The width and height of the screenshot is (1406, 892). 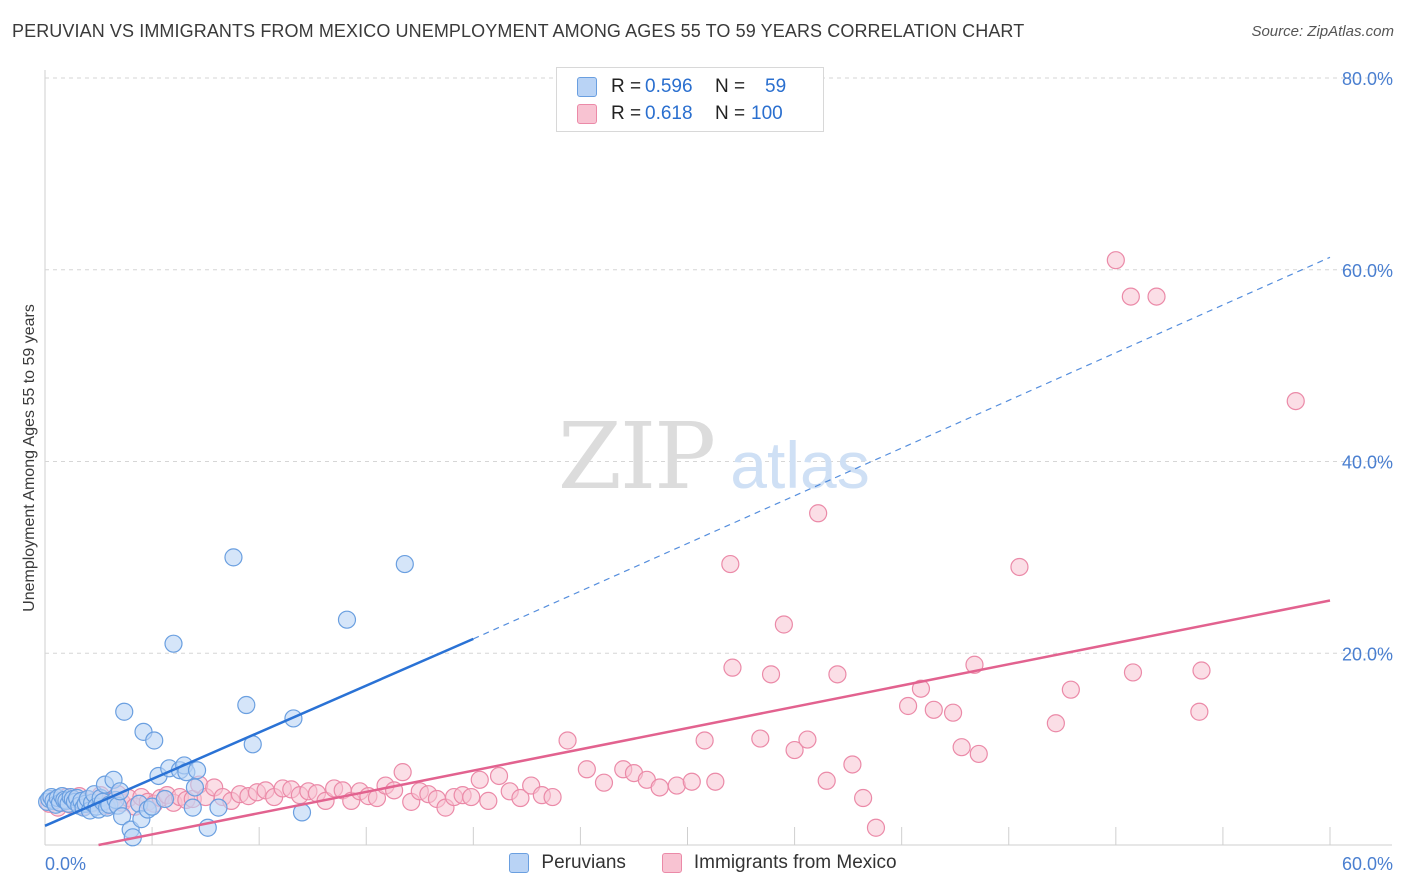 What do you see at coordinates (1367, 463) in the screenshot?
I see `y-tick-label: 40.0%` at bounding box center [1367, 463].